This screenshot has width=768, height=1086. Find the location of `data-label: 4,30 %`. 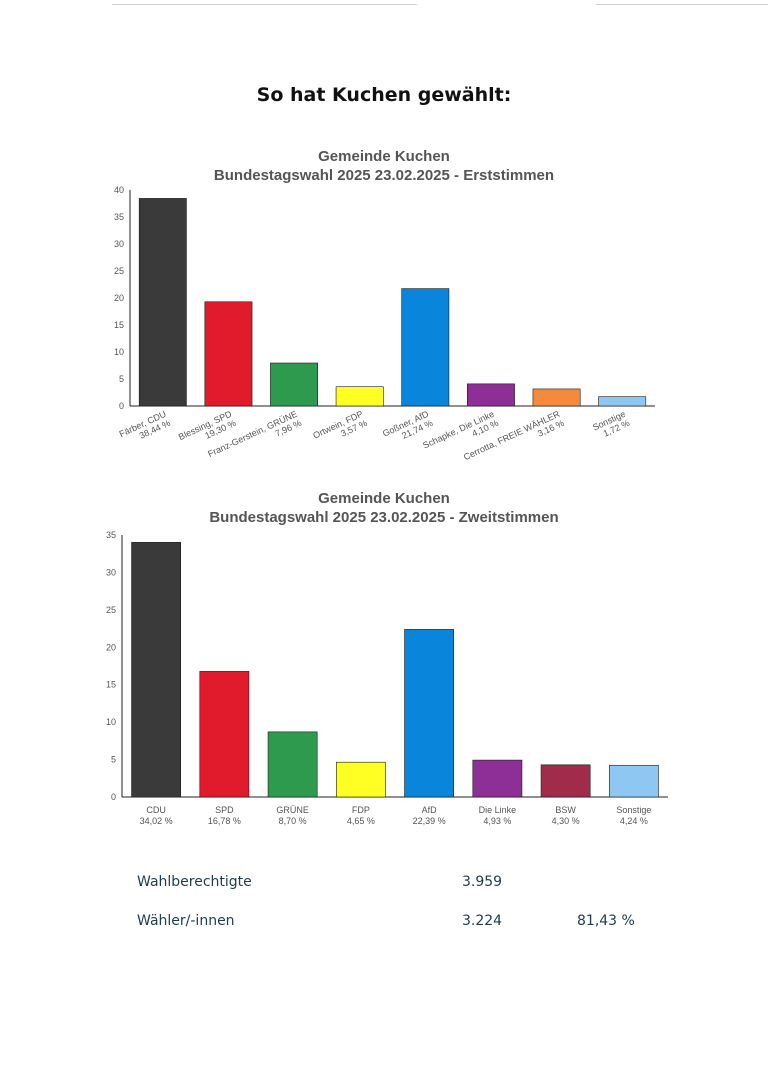

data-label: 4,30 % is located at coordinates (566, 821).